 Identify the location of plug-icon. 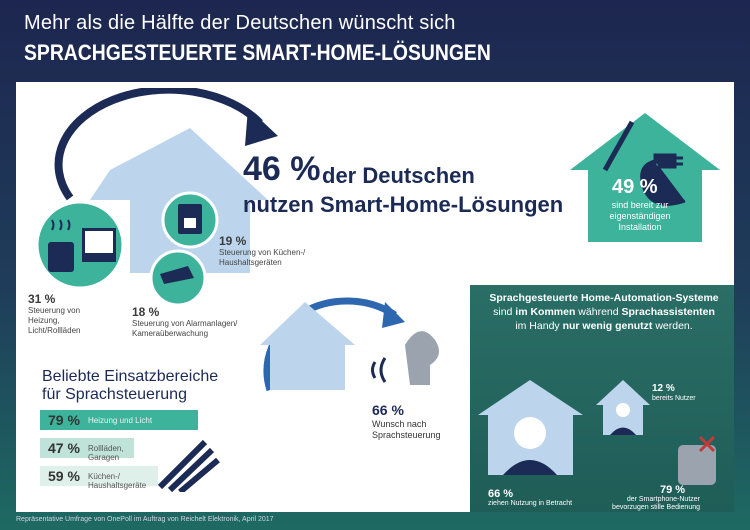
(663, 179).